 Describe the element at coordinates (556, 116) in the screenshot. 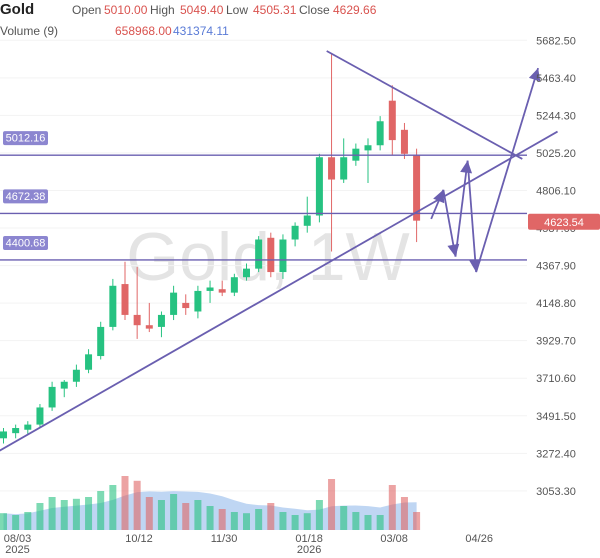

I see `y-tick-label: 5244.30` at that location.